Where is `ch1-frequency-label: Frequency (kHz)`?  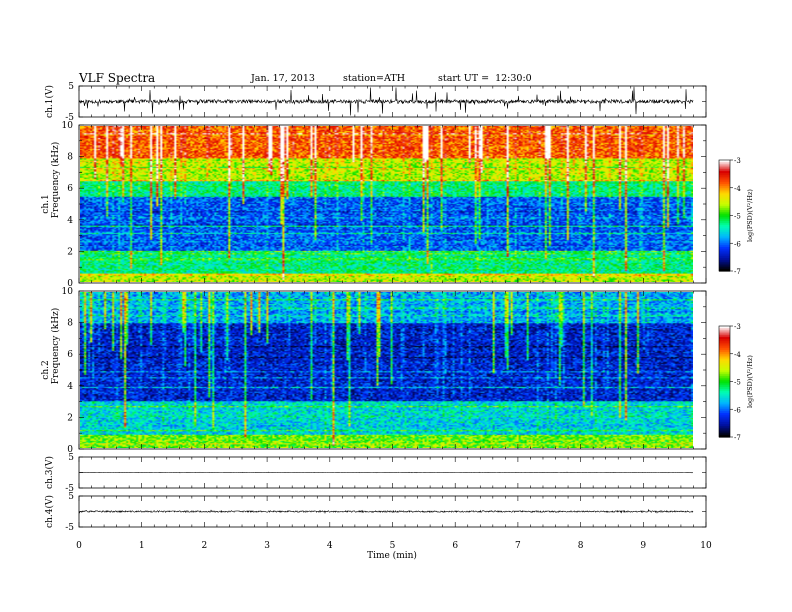
ch1-frequency-label: Frequency (kHz) is located at coordinates (55, 180).